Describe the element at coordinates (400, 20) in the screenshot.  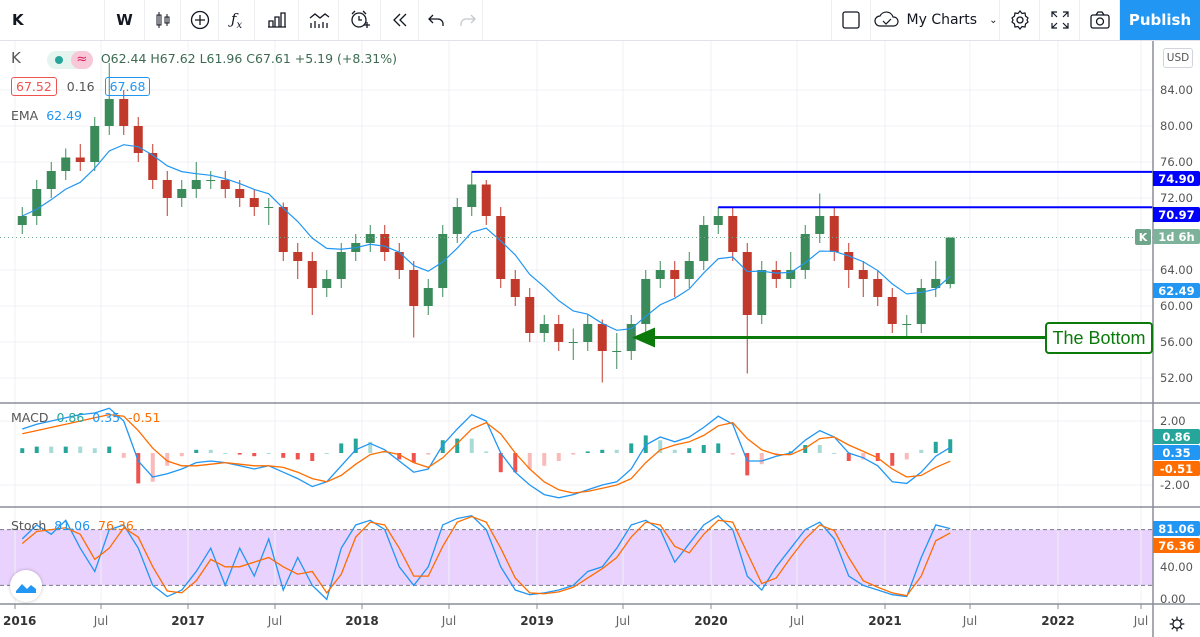
I see `replay-button` at that location.